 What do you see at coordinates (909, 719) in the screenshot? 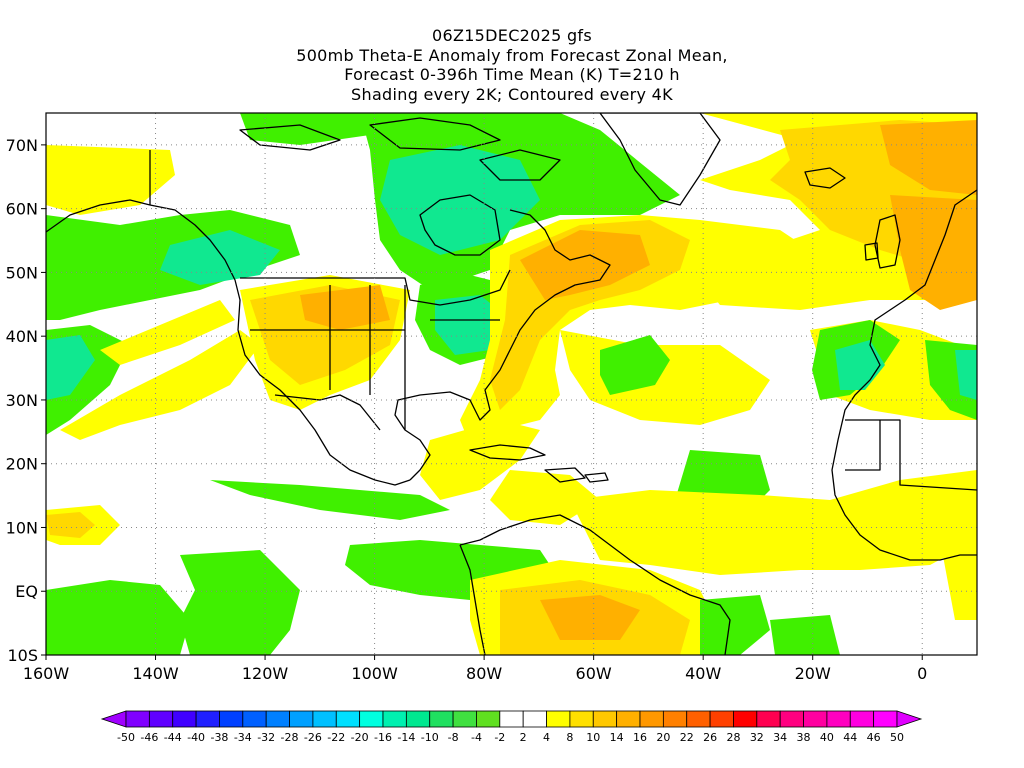
I see `colorbar-arrow-right` at bounding box center [909, 719].